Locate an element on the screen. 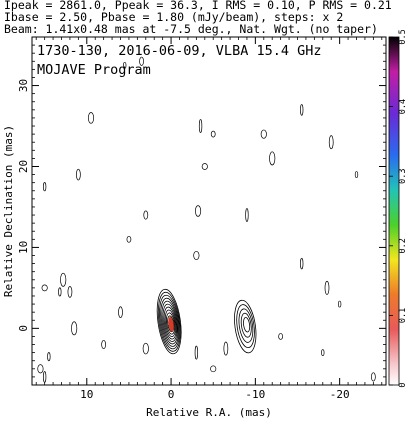  colorbar-ticks: 0 0.1 0.2 0.3 0.4 0.5 is located at coordinates (398, 208).